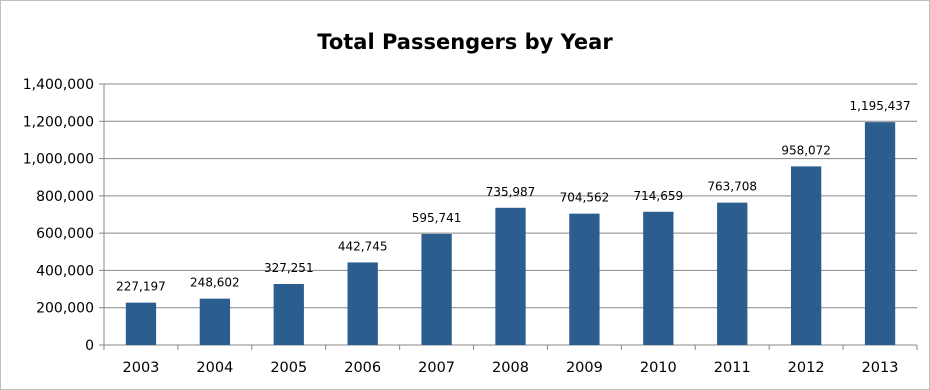 This screenshot has width=930, height=390. Describe the element at coordinates (362, 303) in the screenshot. I see `bar-2006` at that location.